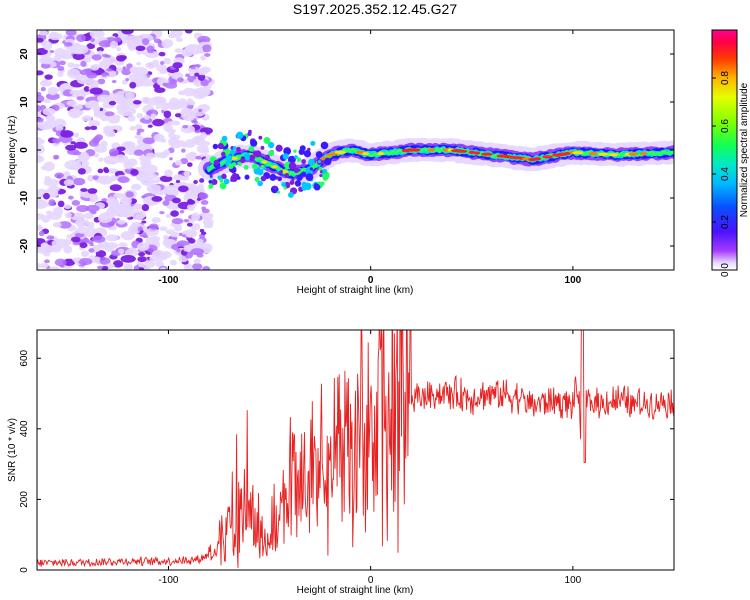 This screenshot has width=750, height=600. Describe the element at coordinates (24, 54) in the screenshot. I see `y-tick-label: 20` at that location.